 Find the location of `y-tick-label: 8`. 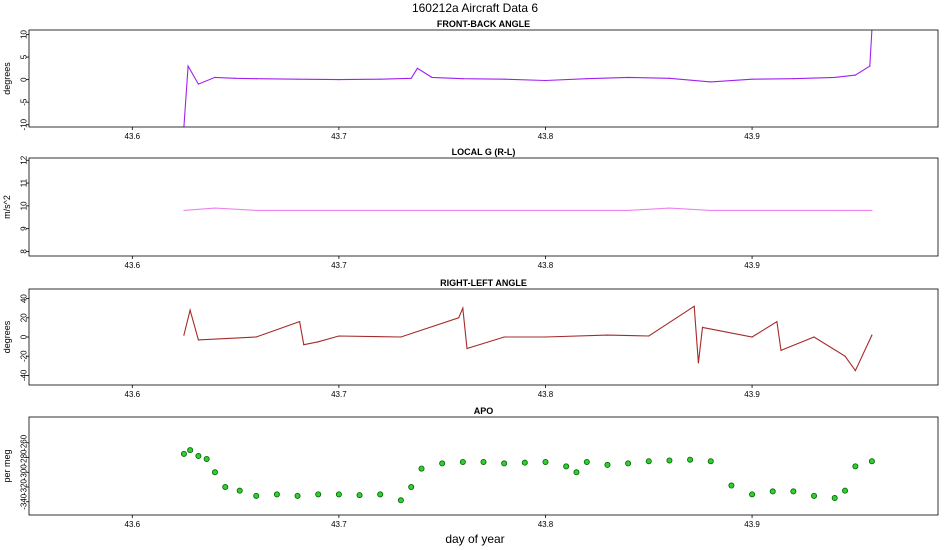

y-tick-label: 8 is located at coordinates (24, 251).